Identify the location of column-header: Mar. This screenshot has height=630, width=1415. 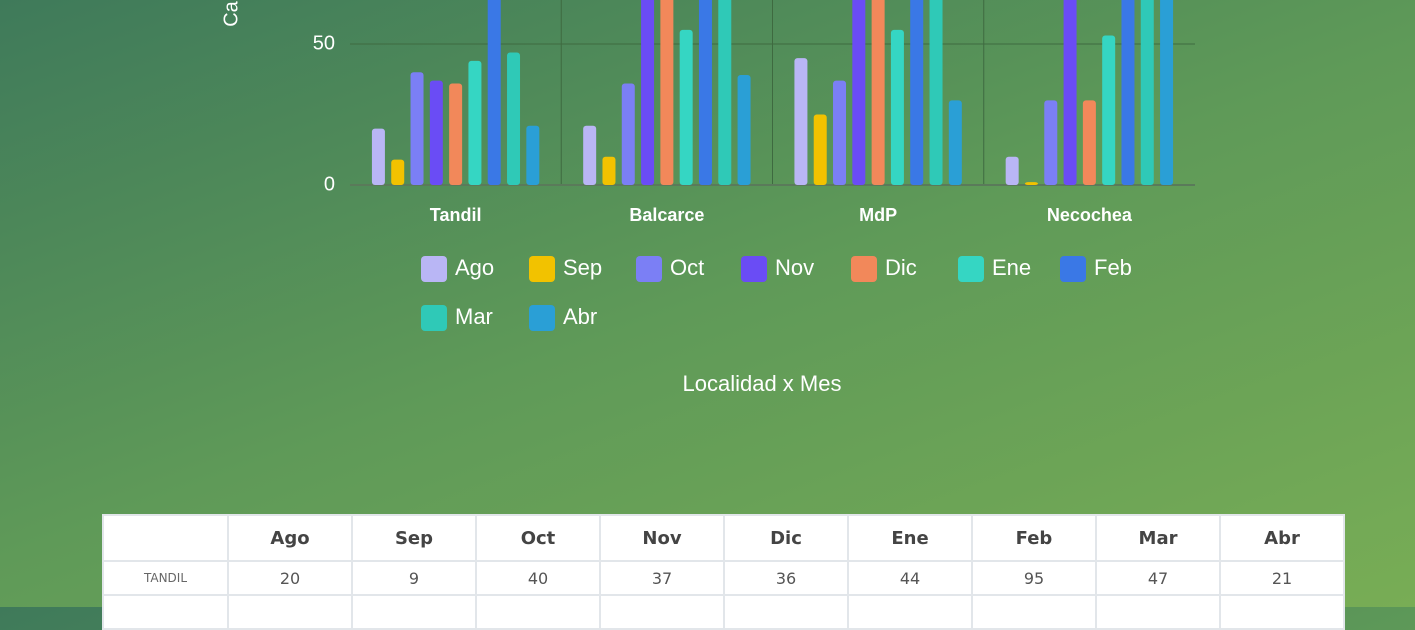
(1158, 538).